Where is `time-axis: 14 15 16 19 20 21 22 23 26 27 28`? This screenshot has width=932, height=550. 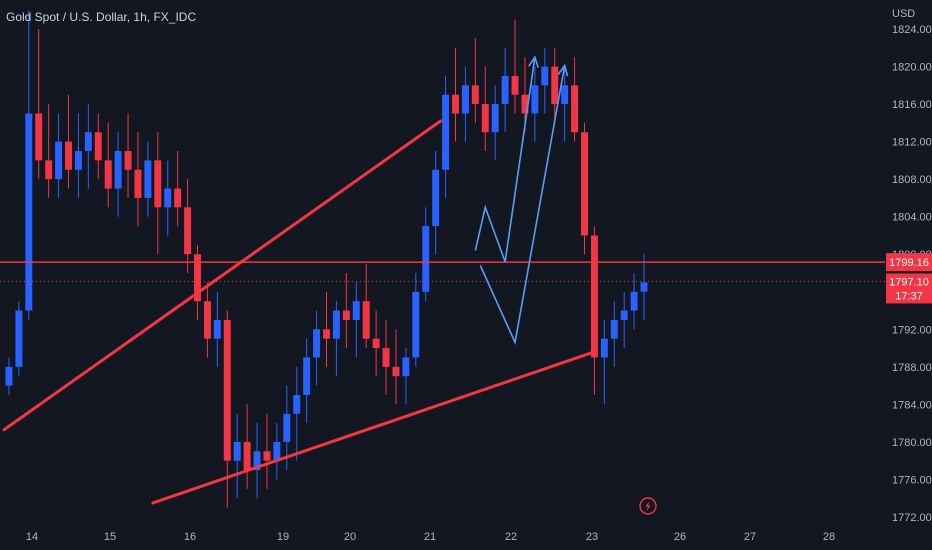 time-axis: 14 15 16 19 20 21 22 23 26 27 28 is located at coordinates (430, 537).